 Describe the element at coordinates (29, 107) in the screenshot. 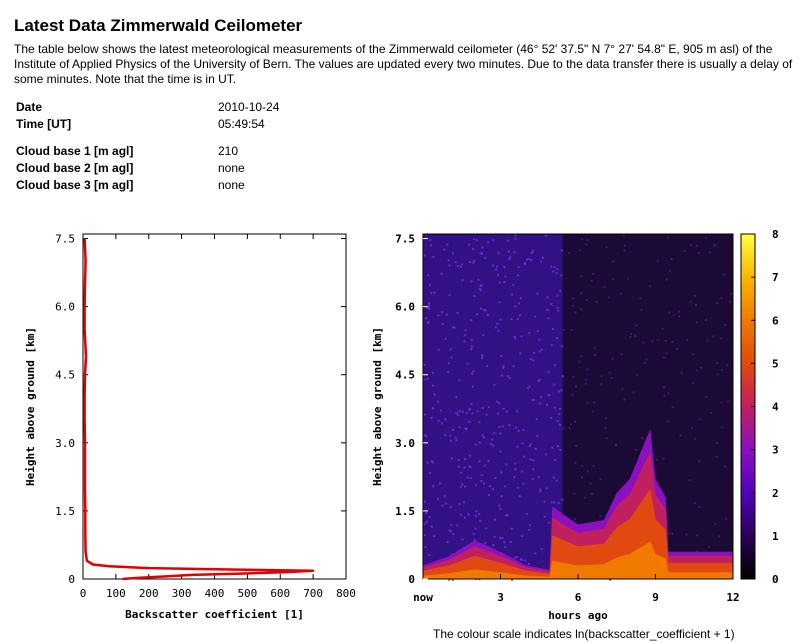

I see `measurement-label: Date` at that location.